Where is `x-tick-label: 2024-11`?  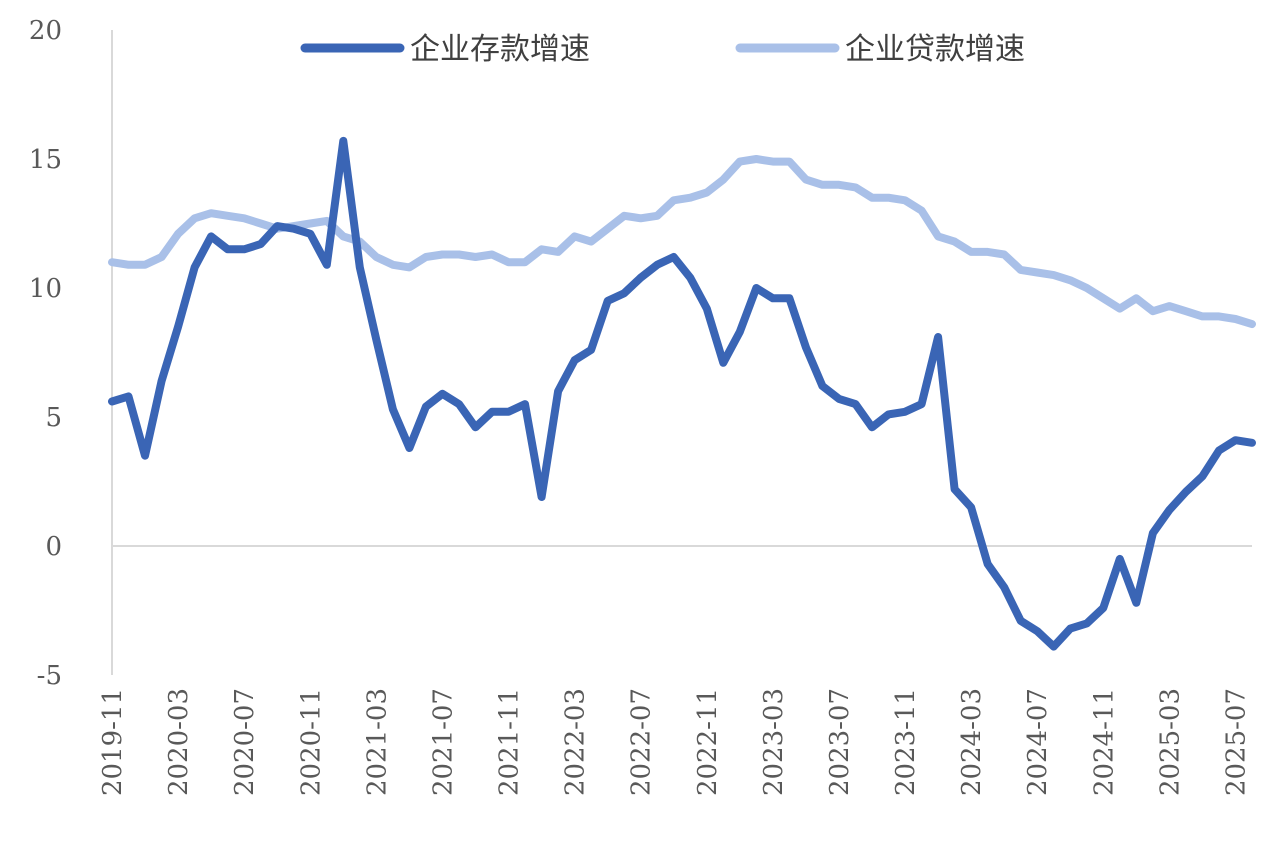 x-tick-label: 2024-11 is located at coordinates (1104, 742).